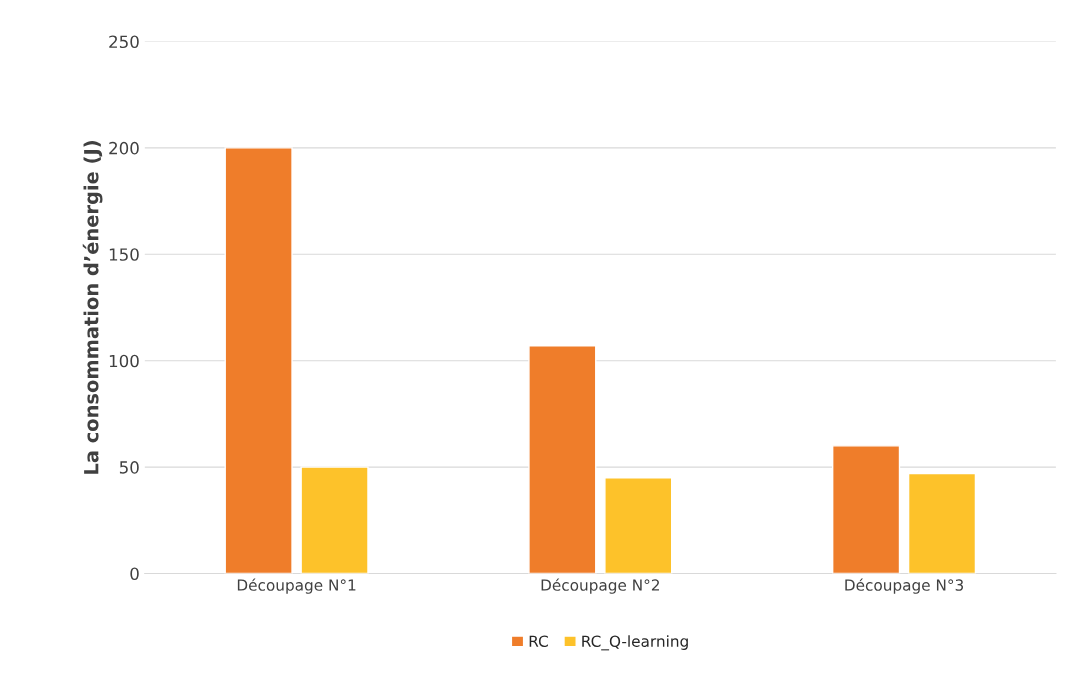 The width and height of the screenshot is (1072, 691). Describe the element at coordinates (600, 586) in the screenshot. I see `x-tick-label: Découpage N°2` at that location.